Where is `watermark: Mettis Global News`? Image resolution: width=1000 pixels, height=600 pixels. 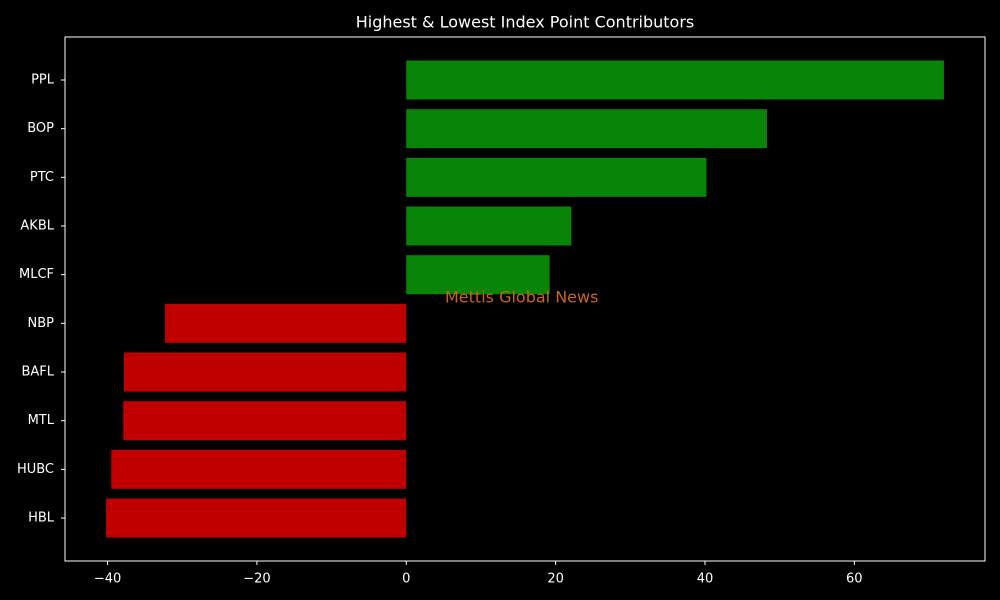
watermark: Mettis Global News is located at coordinates (521, 297).